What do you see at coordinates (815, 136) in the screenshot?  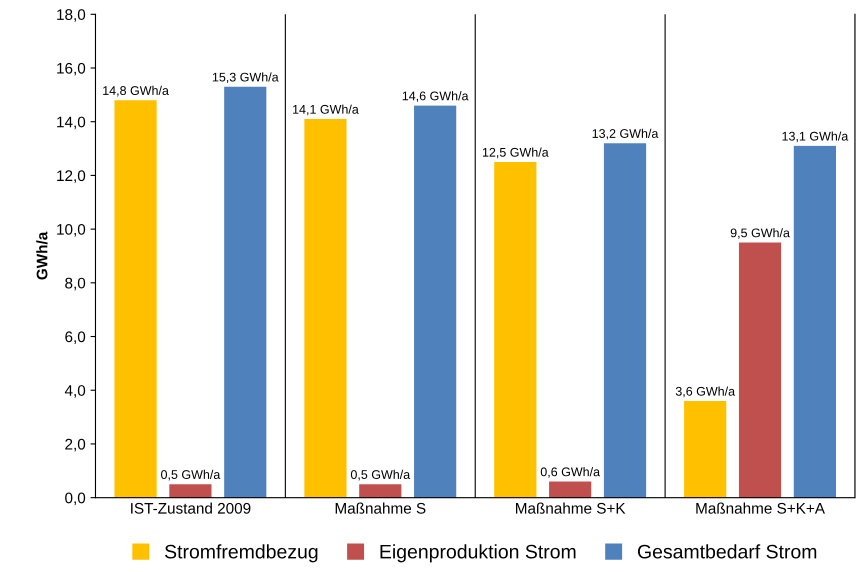 I see `data-label: 13,1 GWh/a` at bounding box center [815, 136].